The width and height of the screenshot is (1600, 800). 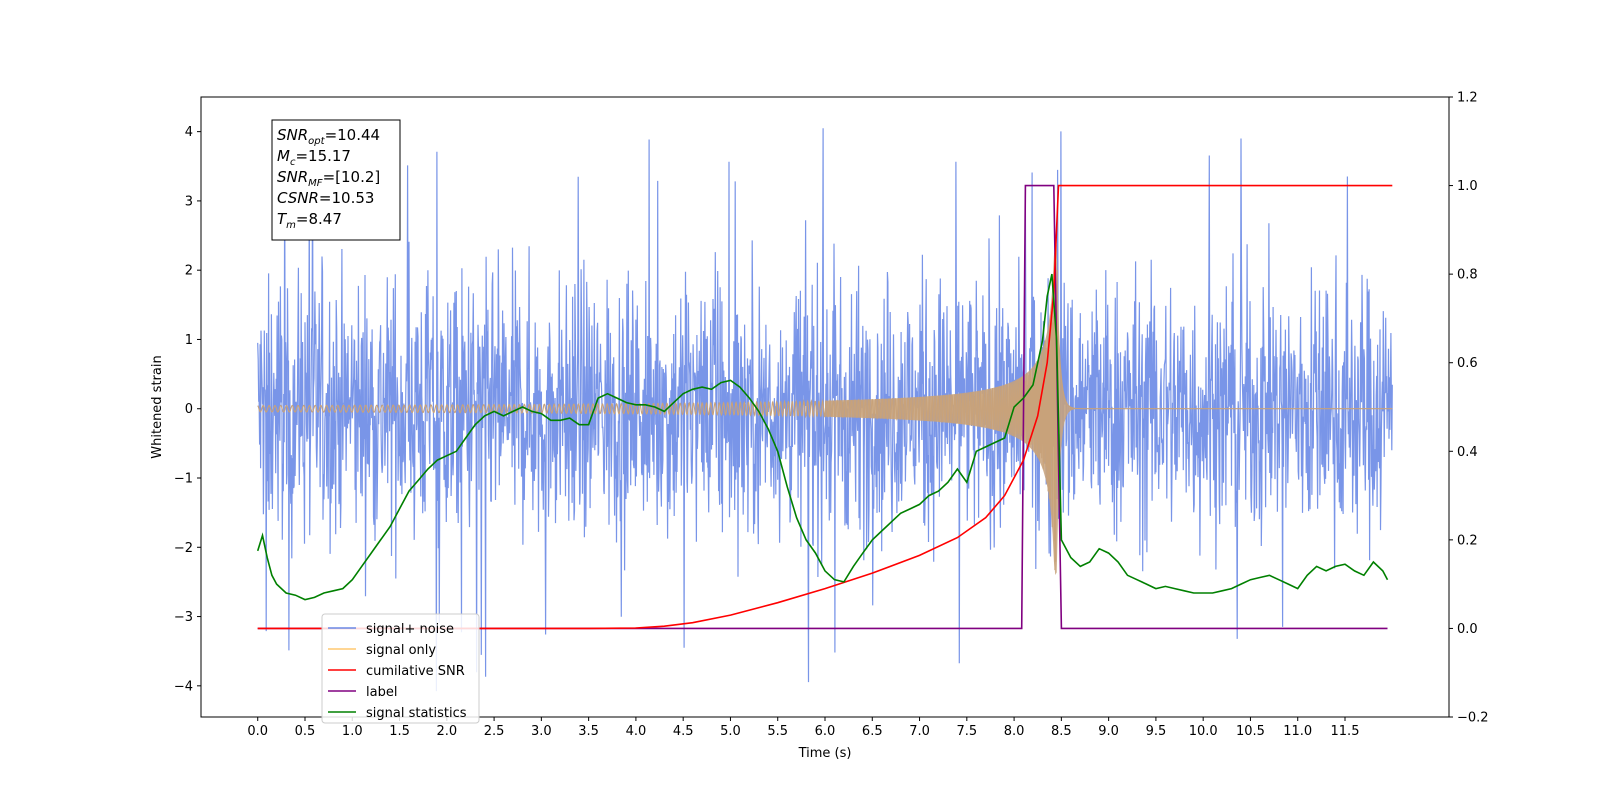 I want to click on x-tick-label: 2.0, so click(x=446, y=731).